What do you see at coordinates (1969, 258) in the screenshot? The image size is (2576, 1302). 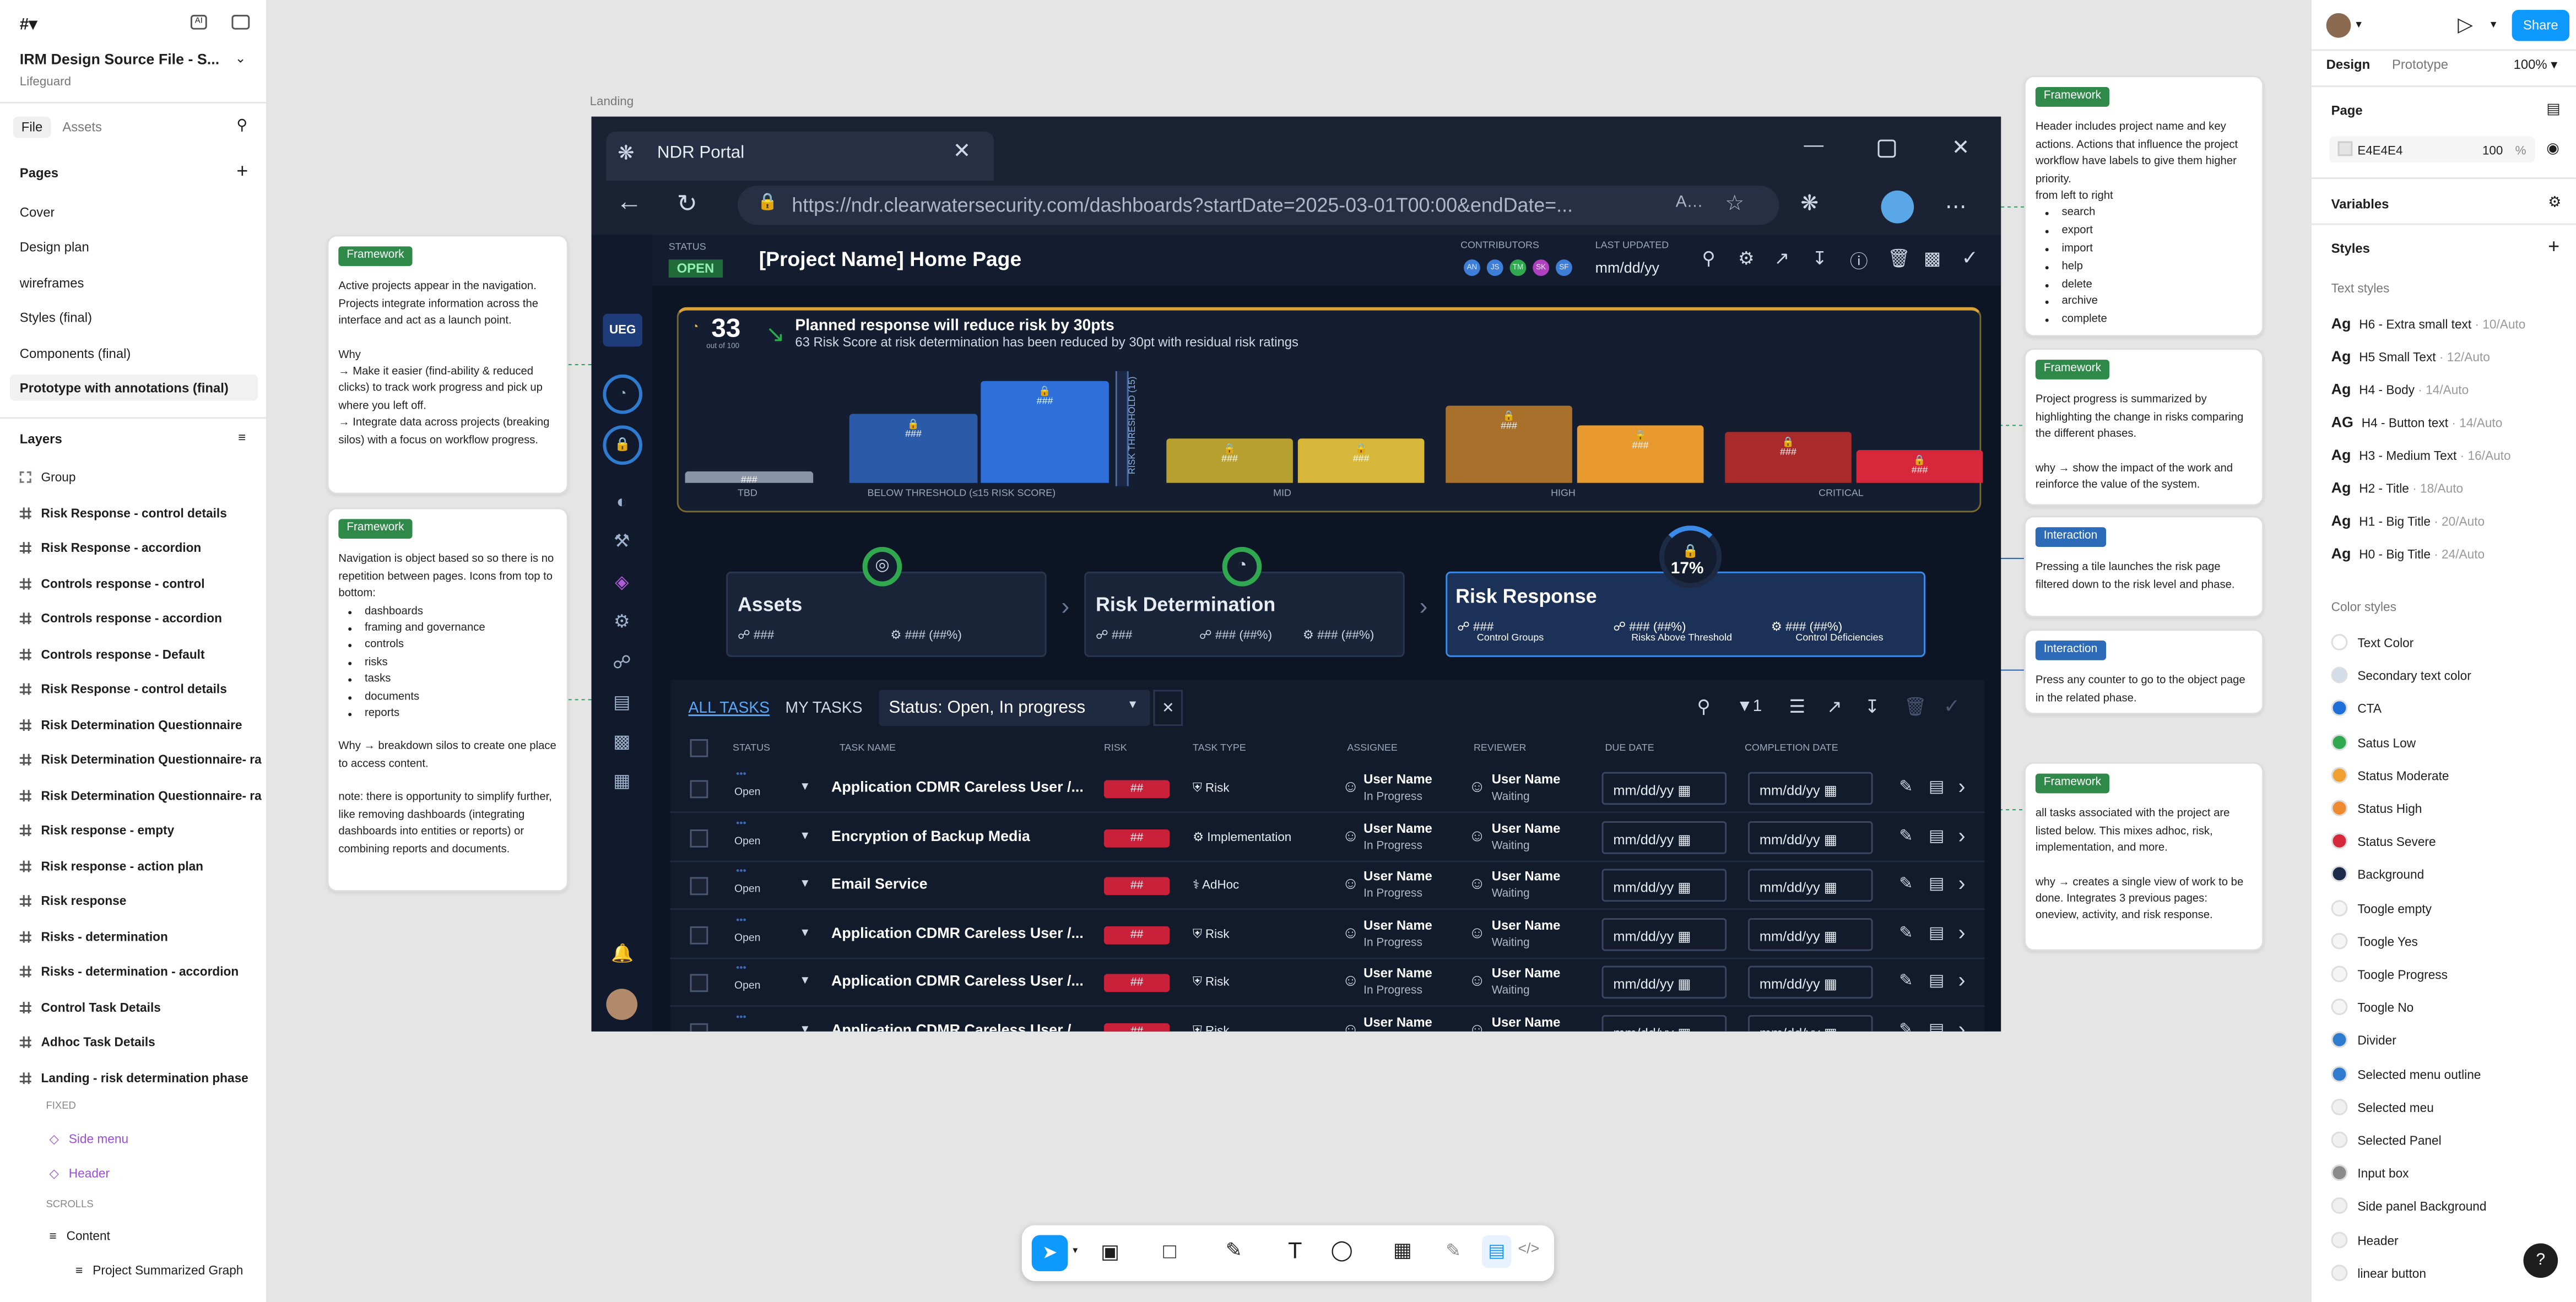 I see `complete-icon: ✓` at bounding box center [1969, 258].